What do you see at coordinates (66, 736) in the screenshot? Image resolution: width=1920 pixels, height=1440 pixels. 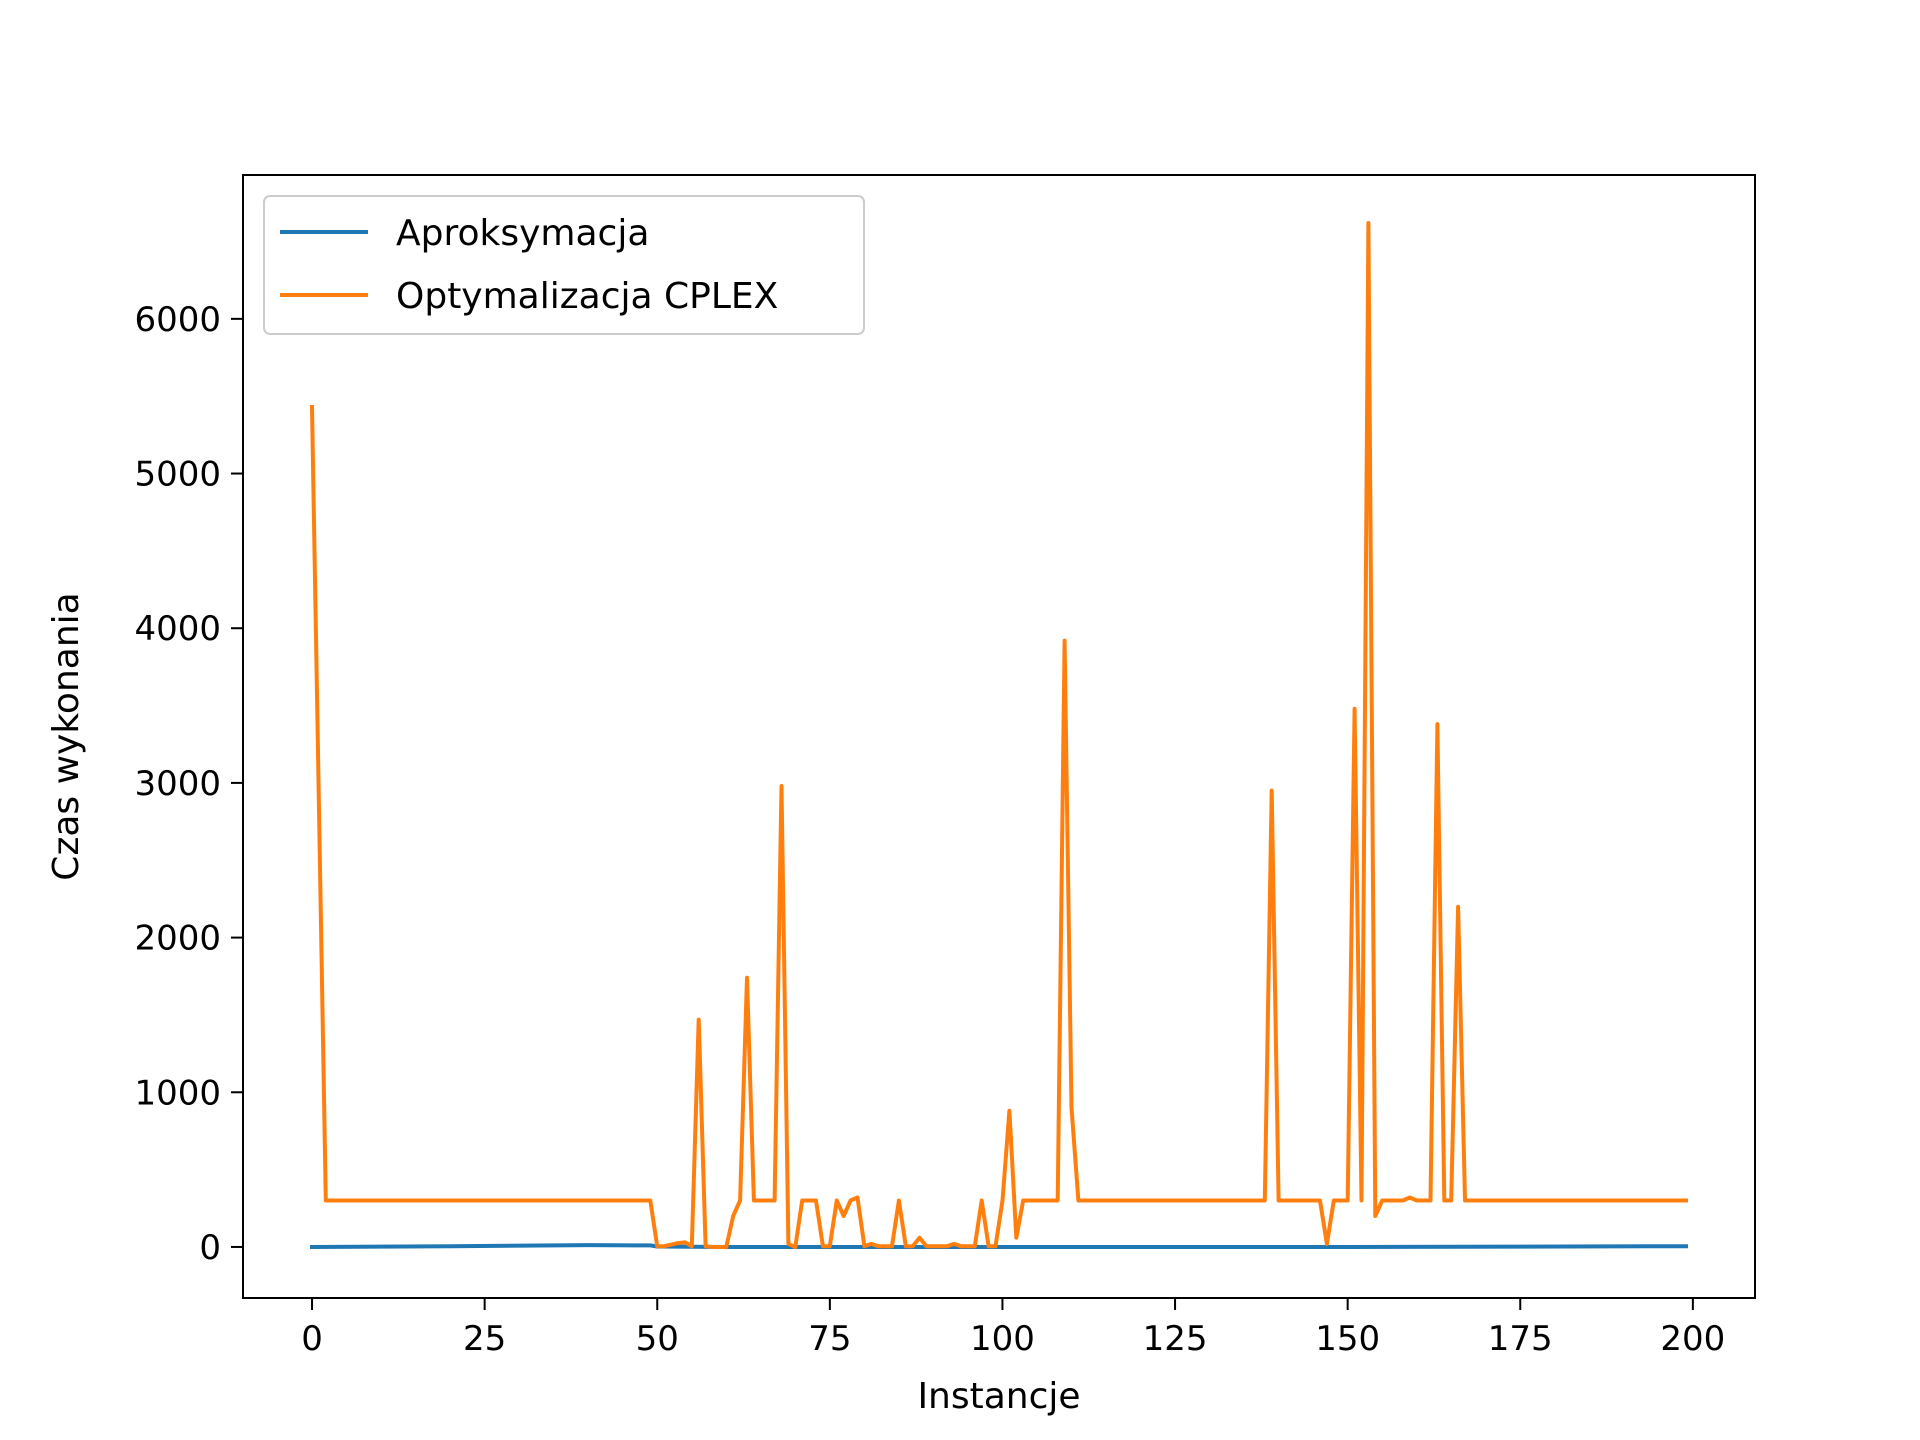 I see `y-axis-label: Czas wykonania` at bounding box center [66, 736].